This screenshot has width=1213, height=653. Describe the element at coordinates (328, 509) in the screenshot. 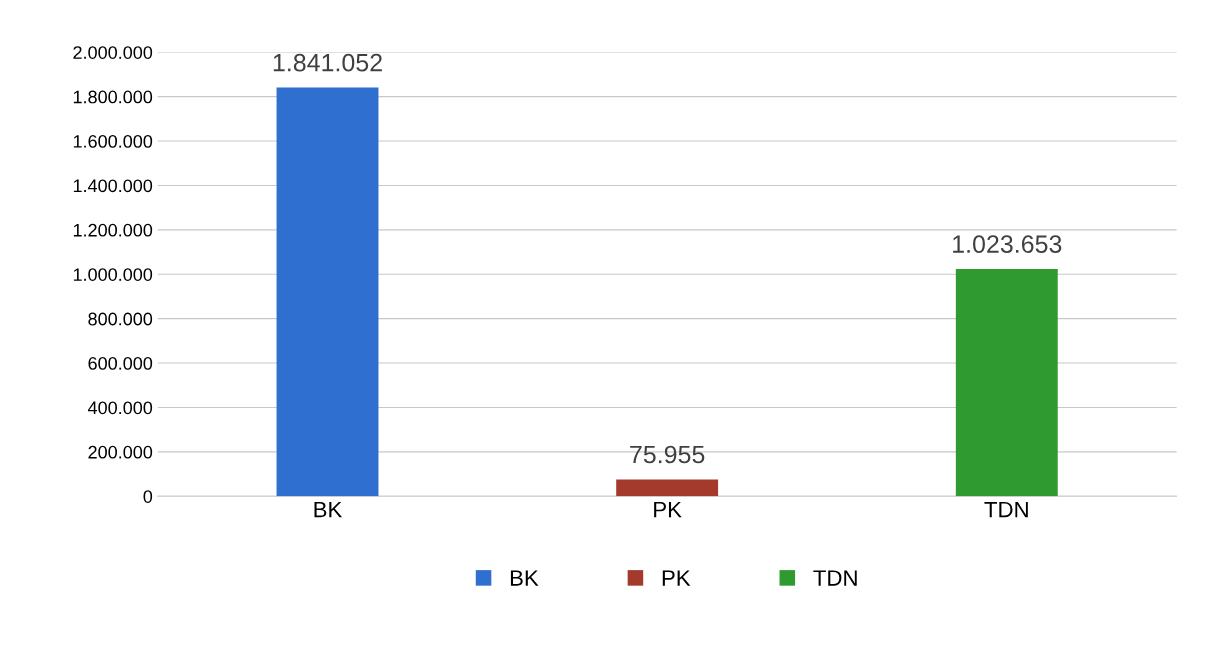

I see `x-tick-label: BK` at that location.